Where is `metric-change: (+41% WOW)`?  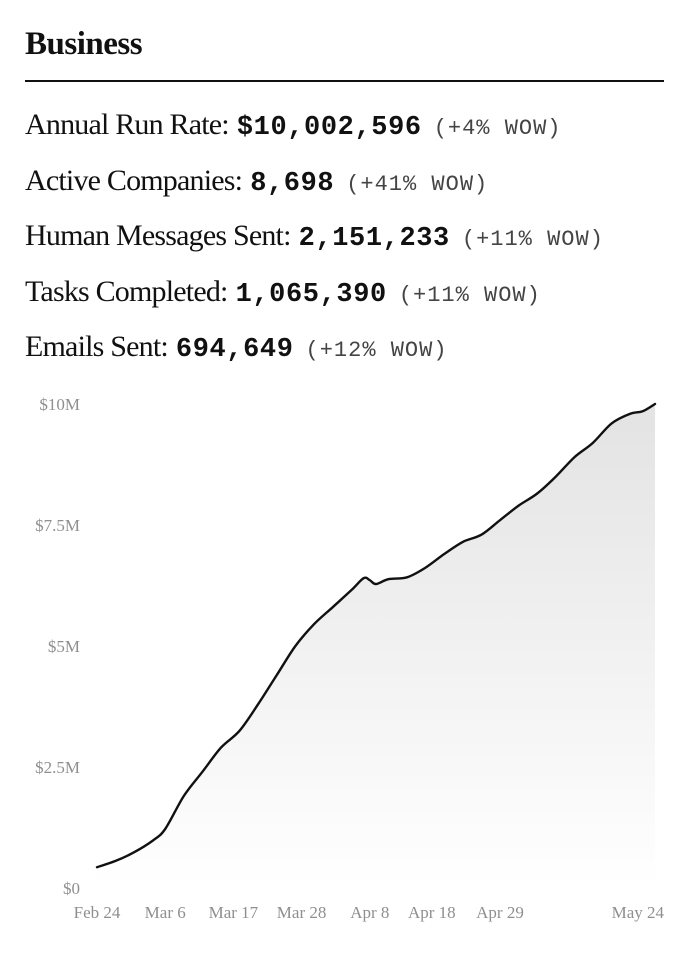 metric-change: (+41% WOW) is located at coordinates (417, 184).